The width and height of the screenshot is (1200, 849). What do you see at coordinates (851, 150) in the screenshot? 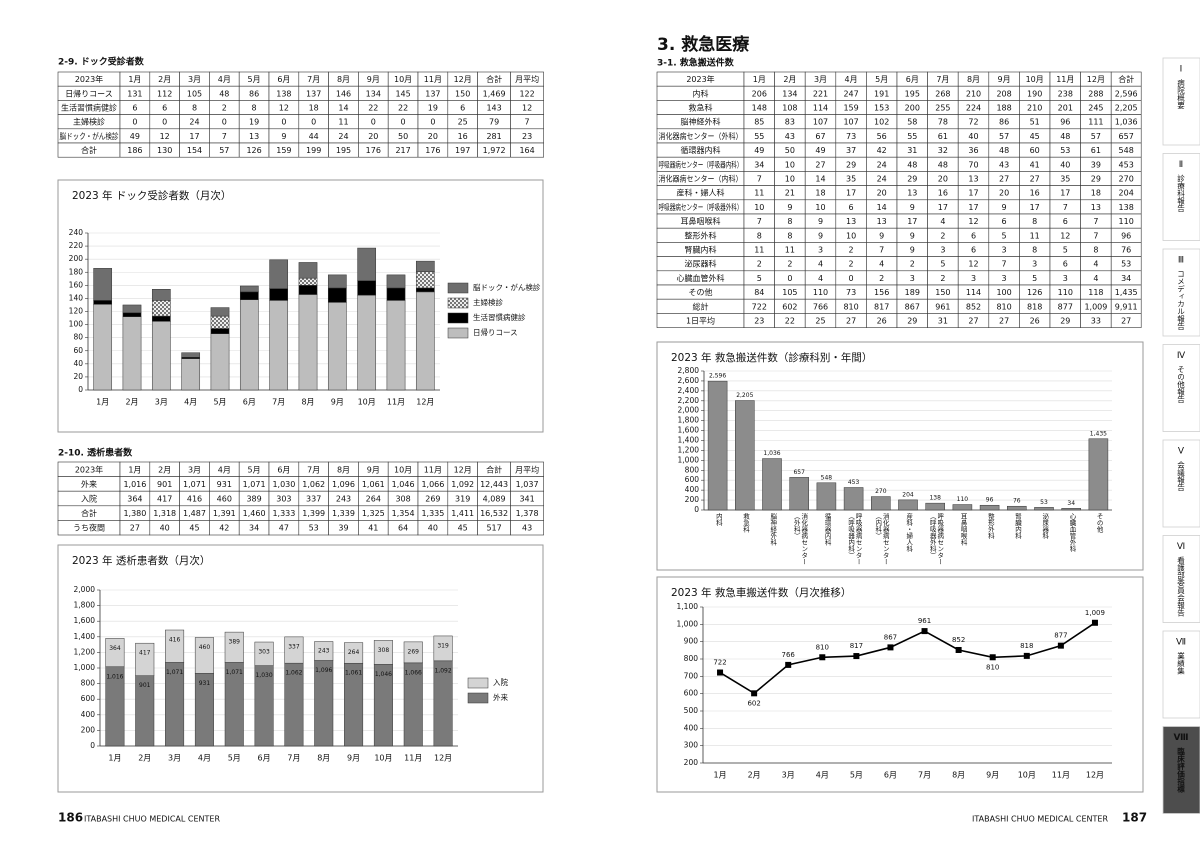
I see `table-cell-text: 37` at bounding box center [851, 150].